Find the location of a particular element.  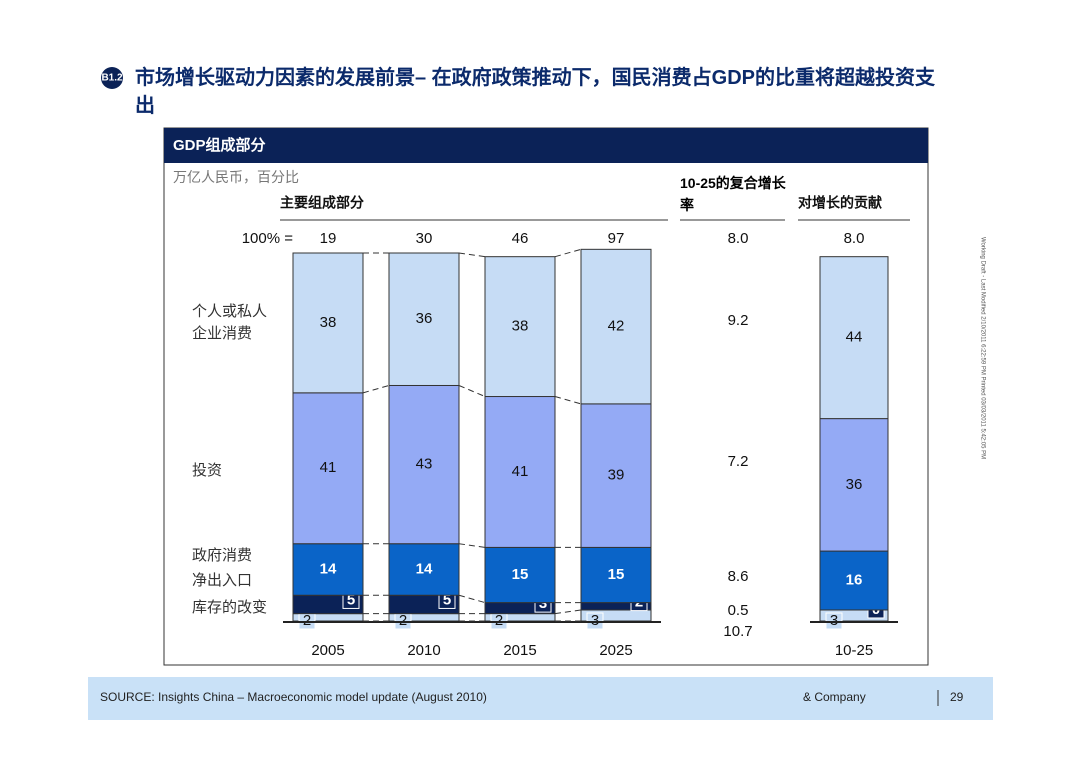

series-label: 库存的改变 is located at coordinates (230, 607).